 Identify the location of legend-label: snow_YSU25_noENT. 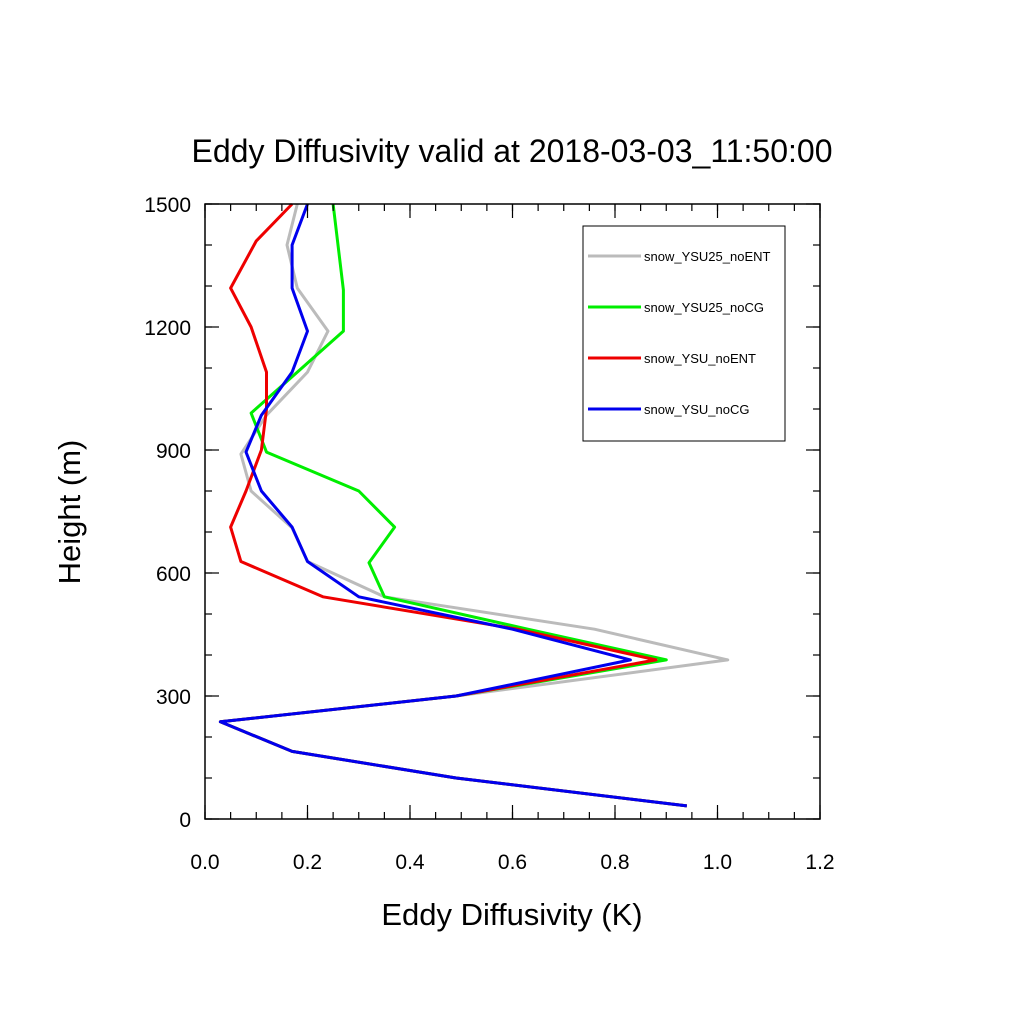
(707, 256).